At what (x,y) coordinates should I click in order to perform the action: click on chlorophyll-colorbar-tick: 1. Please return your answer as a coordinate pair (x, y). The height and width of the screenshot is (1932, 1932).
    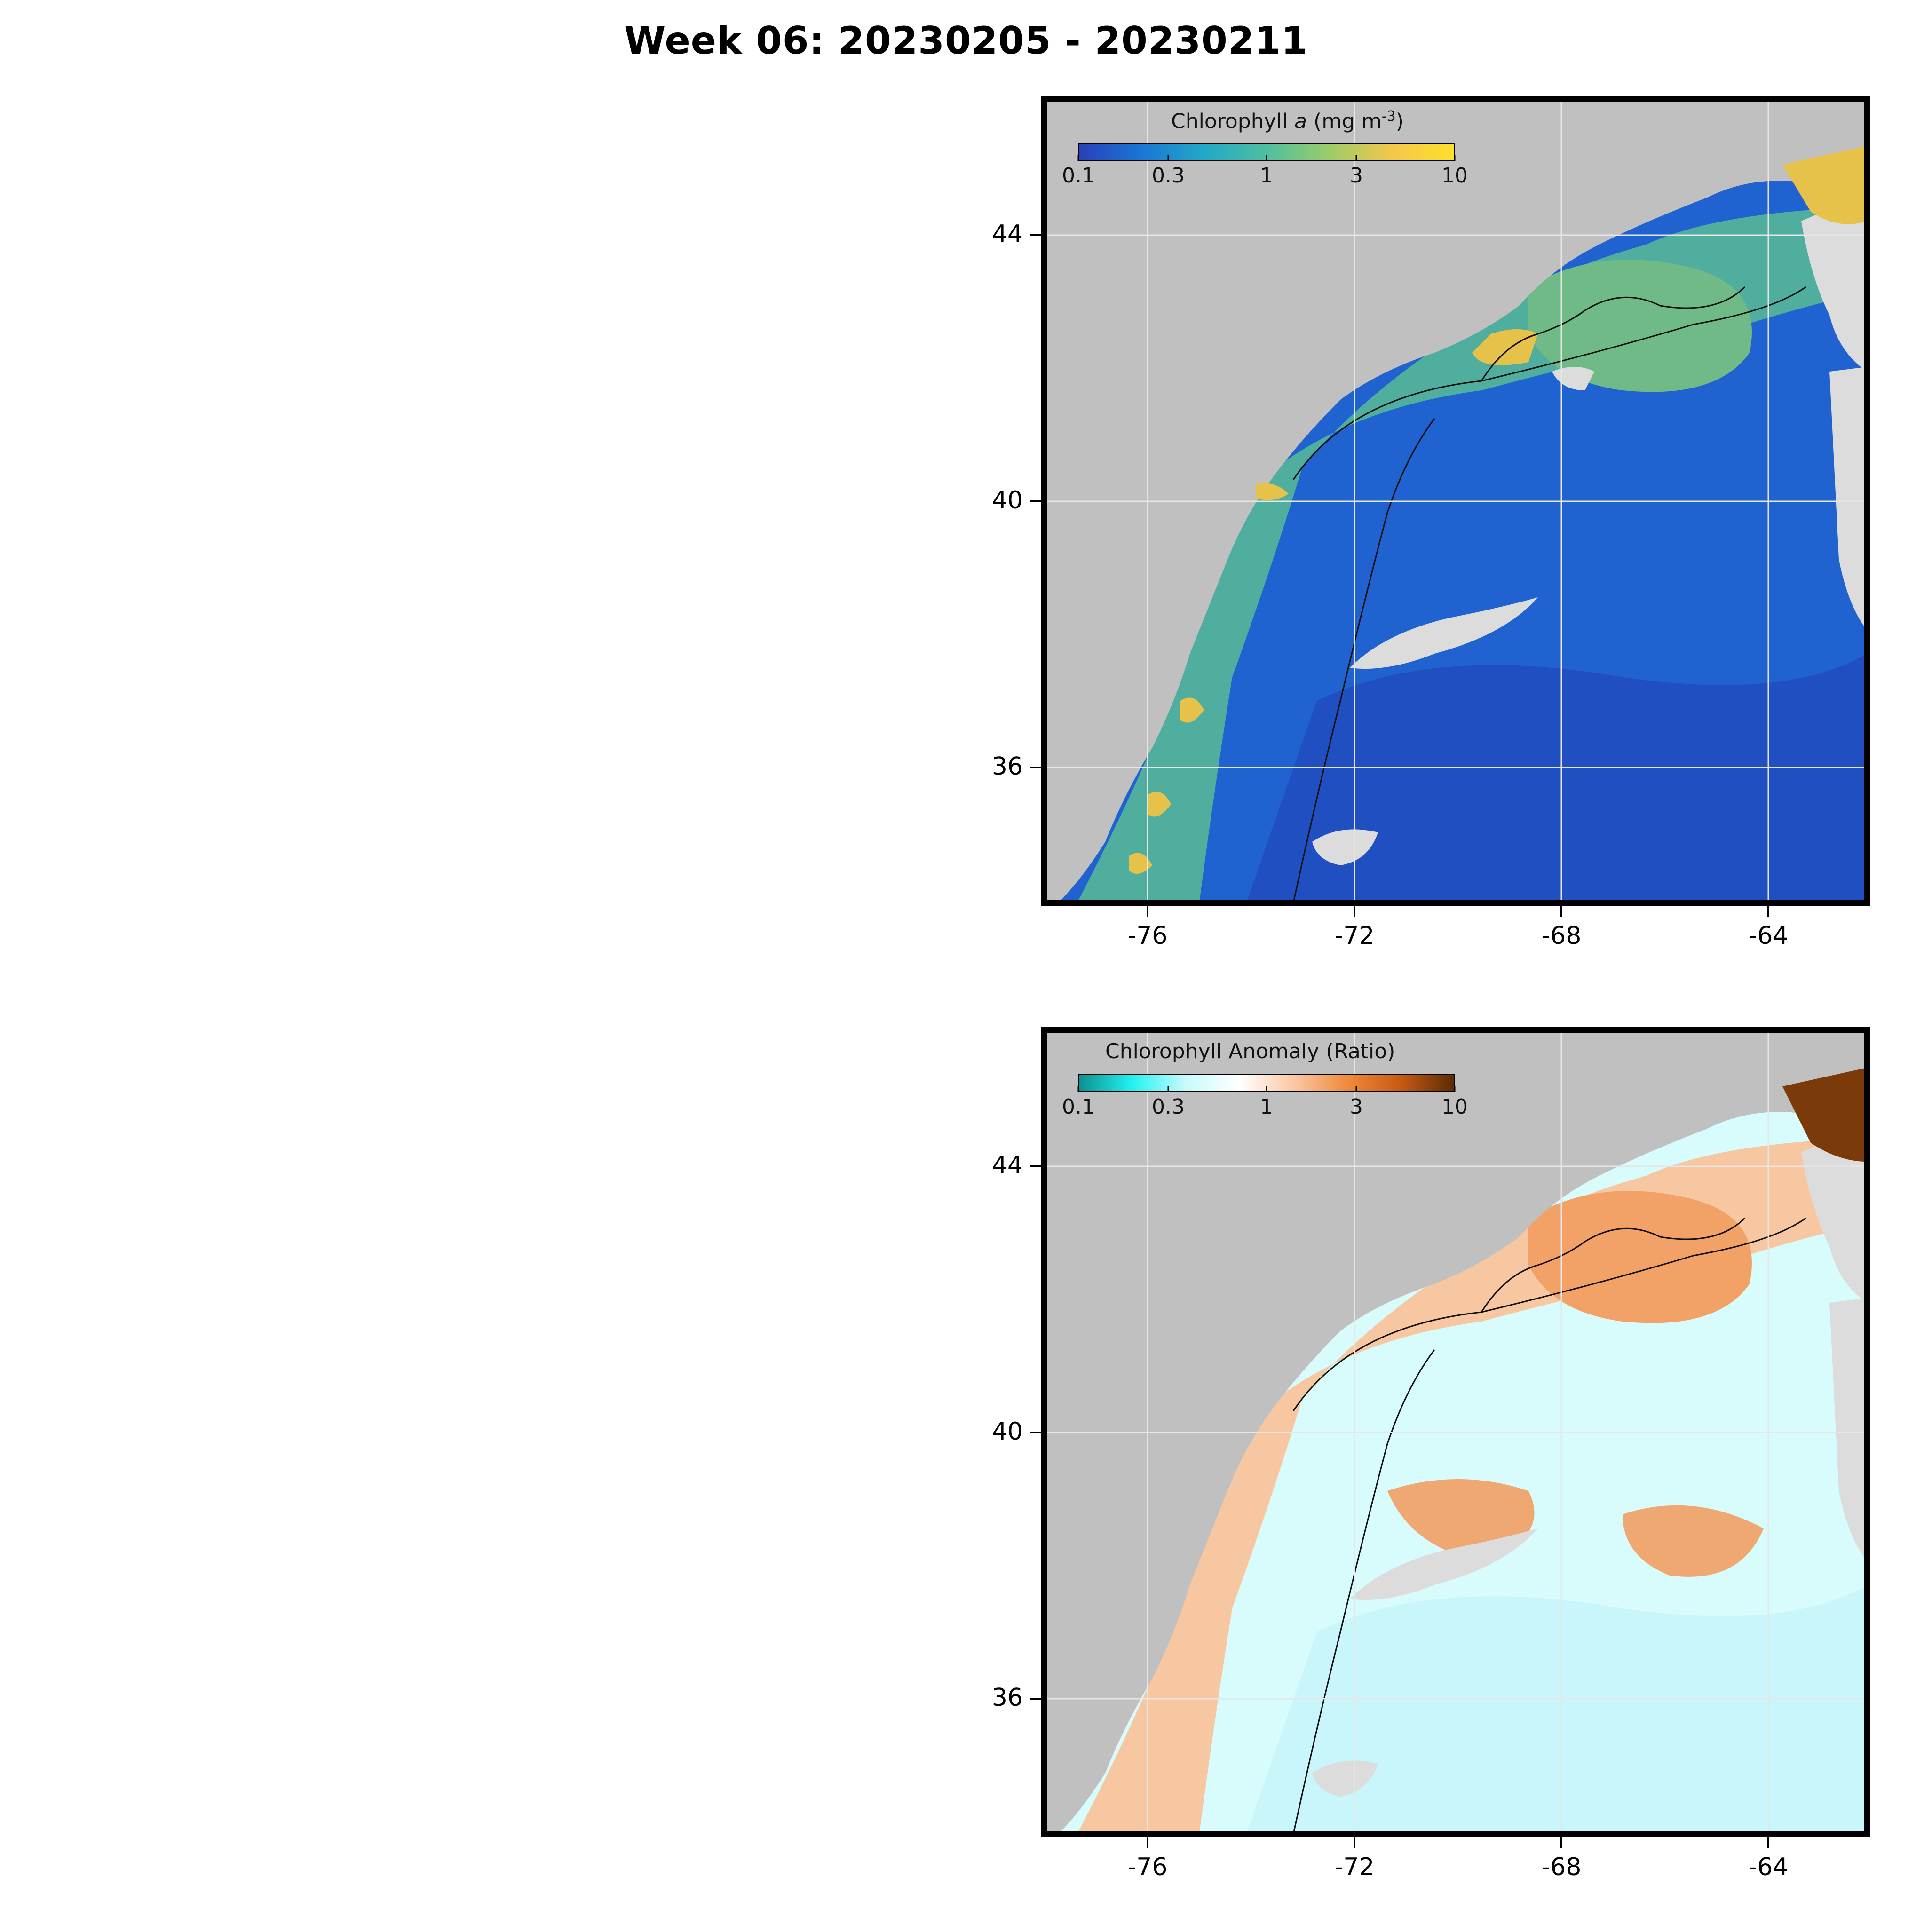
    Looking at the image, I should click on (1266, 176).